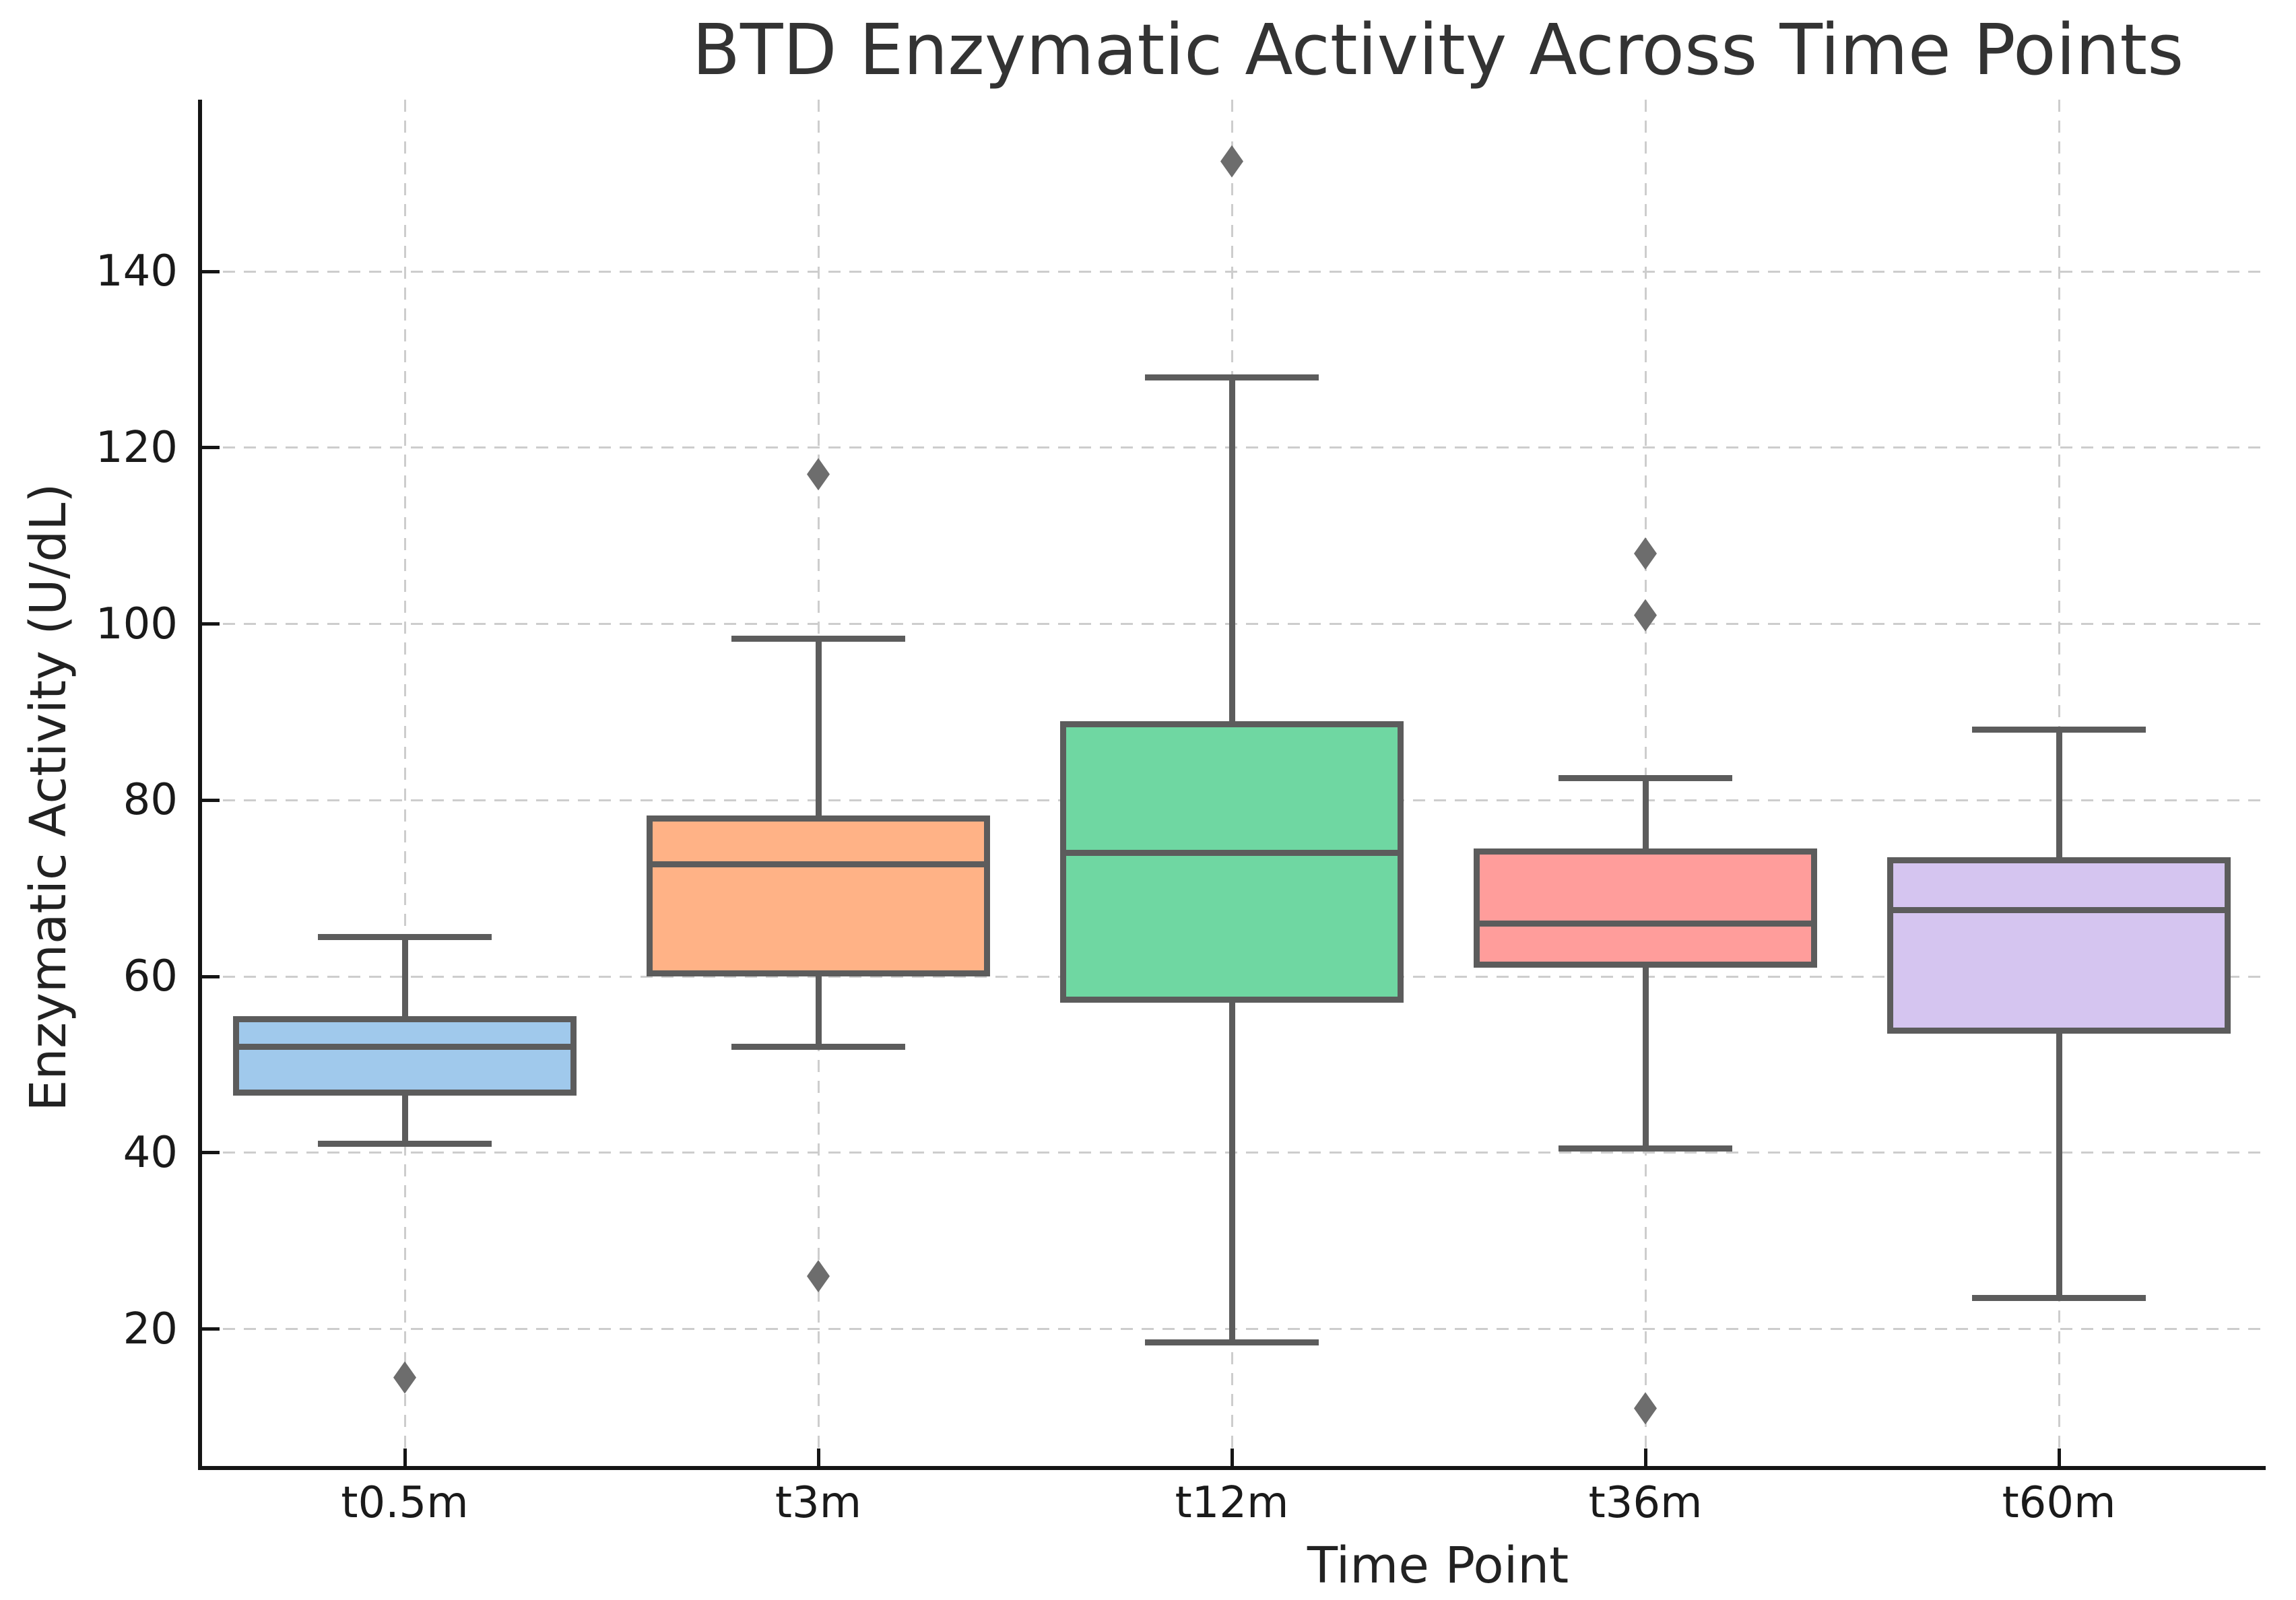  What do you see at coordinates (150, 801) in the screenshot?
I see `y-tick-label: 80` at bounding box center [150, 801].